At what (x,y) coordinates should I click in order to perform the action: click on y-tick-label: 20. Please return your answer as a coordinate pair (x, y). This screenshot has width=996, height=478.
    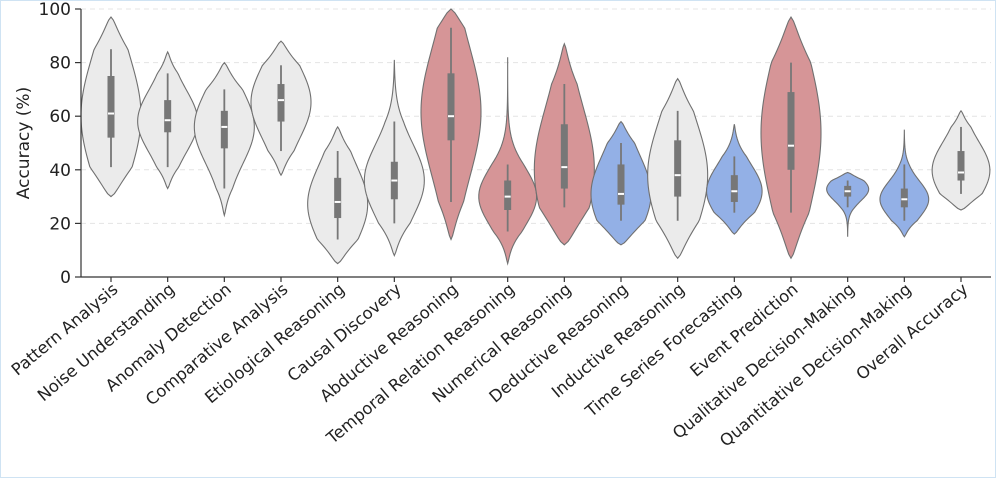
    Looking at the image, I should click on (60, 224).